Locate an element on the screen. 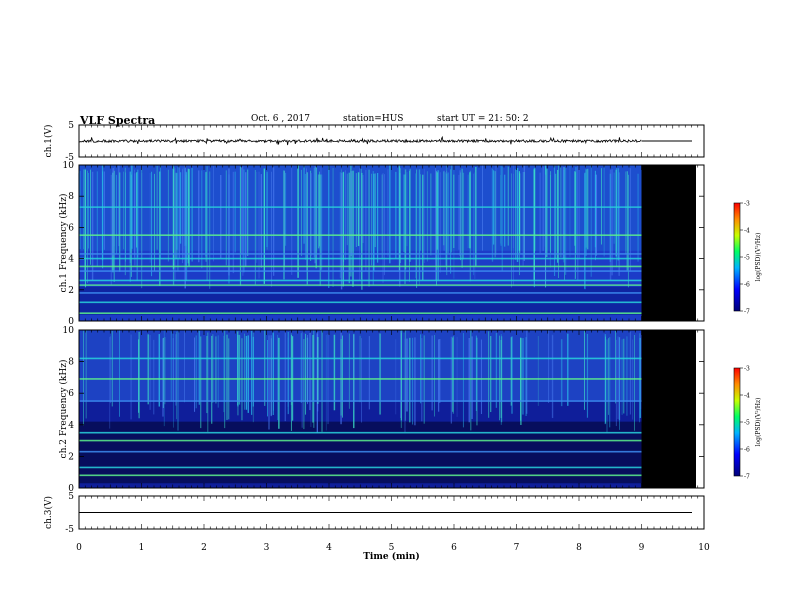  station-label: station=HUS is located at coordinates (373, 119).